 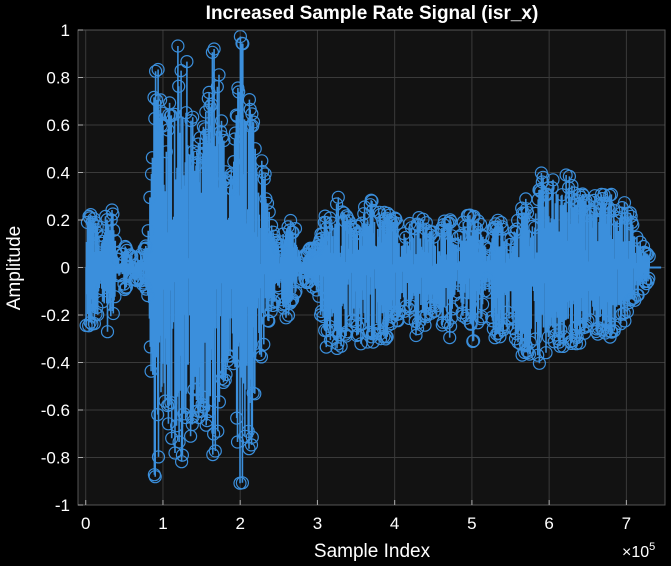 What do you see at coordinates (58, 78) in the screenshot?
I see `y-tick-label: 0.8` at bounding box center [58, 78].